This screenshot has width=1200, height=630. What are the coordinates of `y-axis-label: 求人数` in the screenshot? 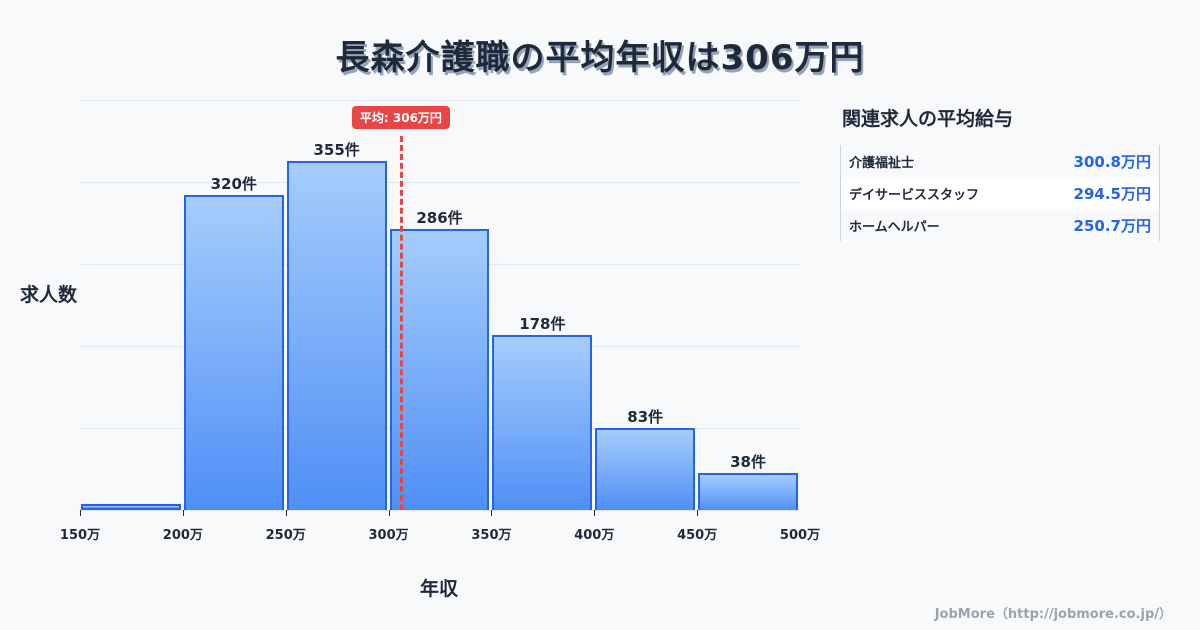 It's located at (49, 295).